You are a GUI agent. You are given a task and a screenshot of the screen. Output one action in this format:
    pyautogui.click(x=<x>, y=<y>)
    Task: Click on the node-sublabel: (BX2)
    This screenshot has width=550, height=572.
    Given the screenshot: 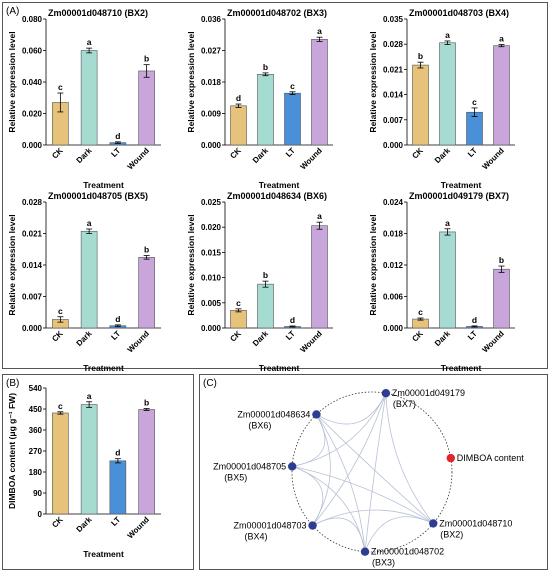 What is the action you would take?
    pyautogui.click(x=451, y=534)
    